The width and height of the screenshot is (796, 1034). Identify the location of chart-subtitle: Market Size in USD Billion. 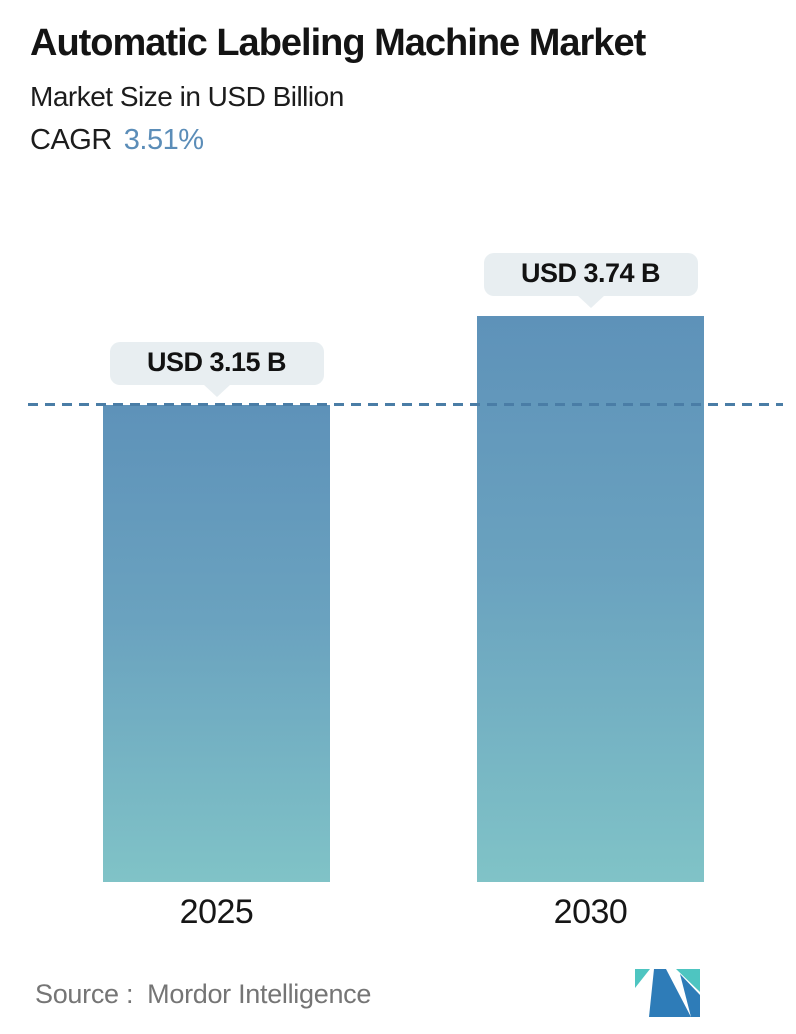
(187, 96).